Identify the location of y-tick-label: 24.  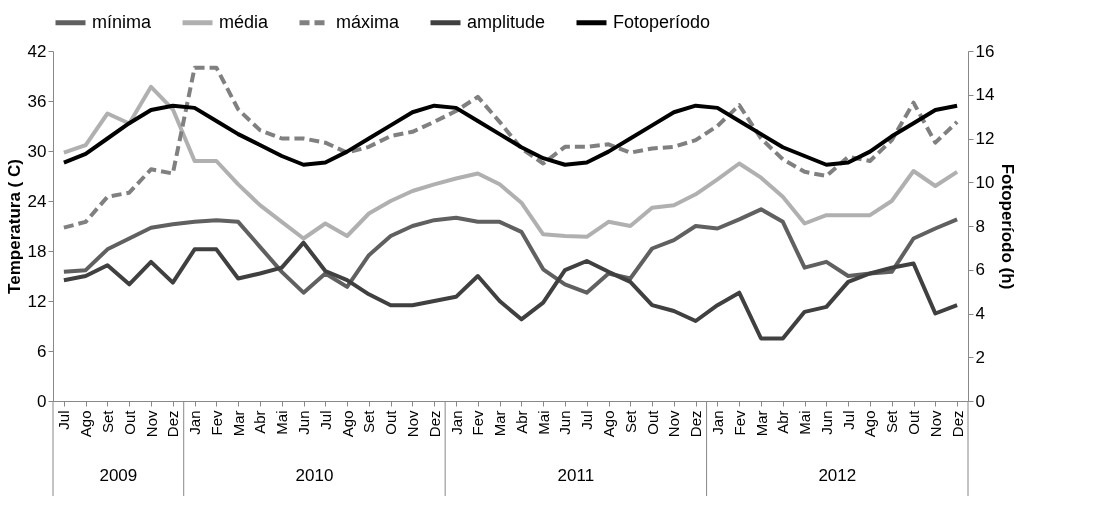
(37, 201).